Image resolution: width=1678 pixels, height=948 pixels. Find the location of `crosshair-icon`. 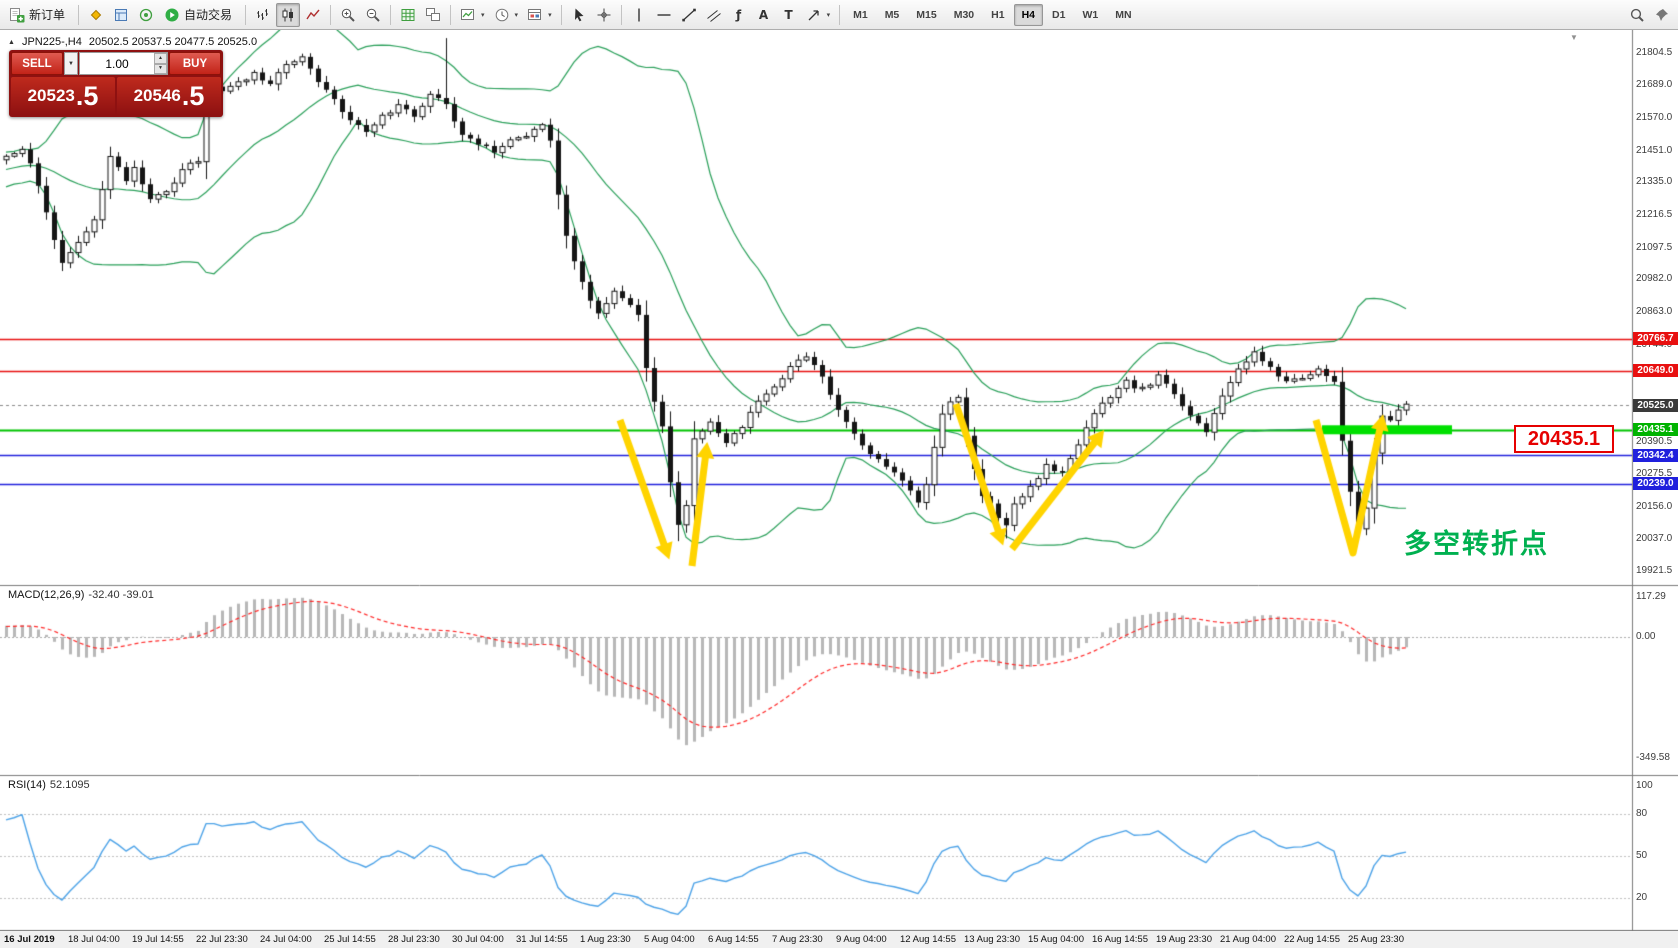

crosshair-icon is located at coordinates (604, 14).